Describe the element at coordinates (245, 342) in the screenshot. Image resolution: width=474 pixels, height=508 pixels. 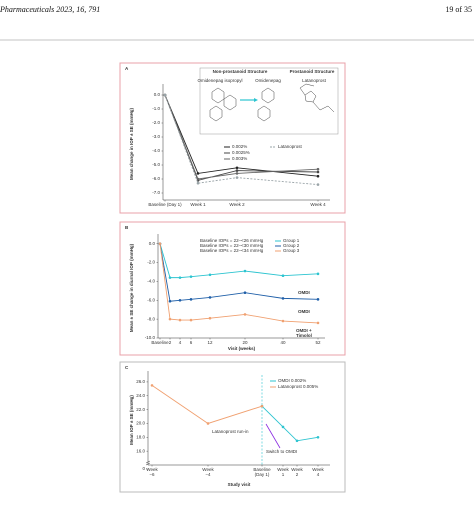
I see `x-tick-label: 20` at that location.